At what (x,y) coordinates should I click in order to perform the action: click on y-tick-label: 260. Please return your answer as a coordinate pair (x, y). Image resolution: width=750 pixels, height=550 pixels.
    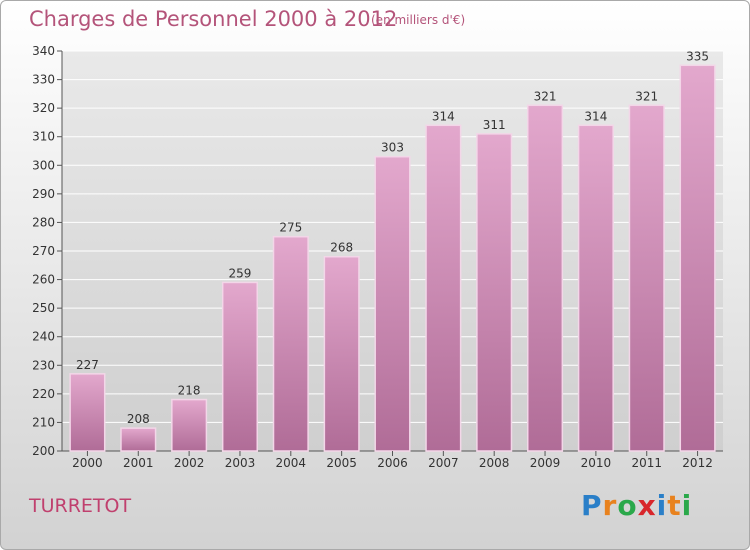
    Looking at the image, I should click on (43, 280).